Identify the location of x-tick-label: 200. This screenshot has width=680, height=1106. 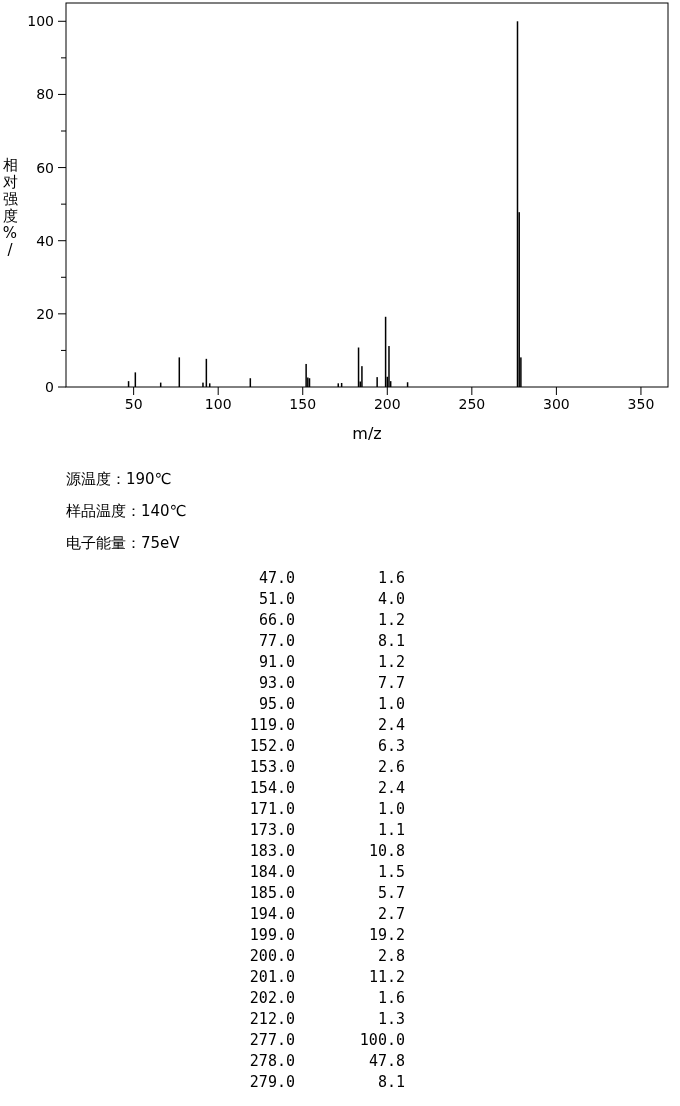
(387, 404).